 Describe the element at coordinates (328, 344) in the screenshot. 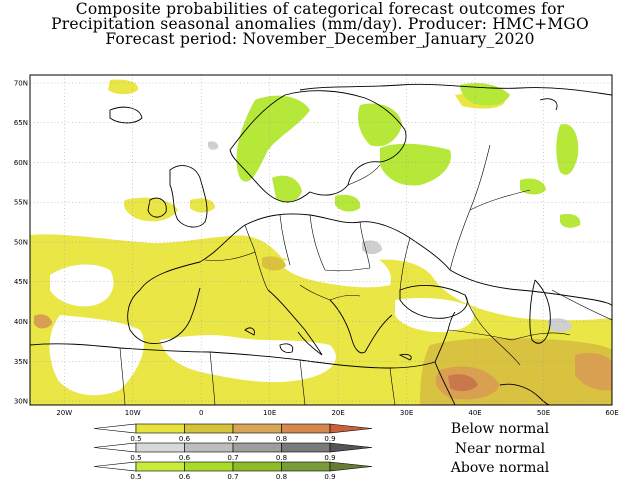

I see `coastline-mediterranean-islands` at that location.